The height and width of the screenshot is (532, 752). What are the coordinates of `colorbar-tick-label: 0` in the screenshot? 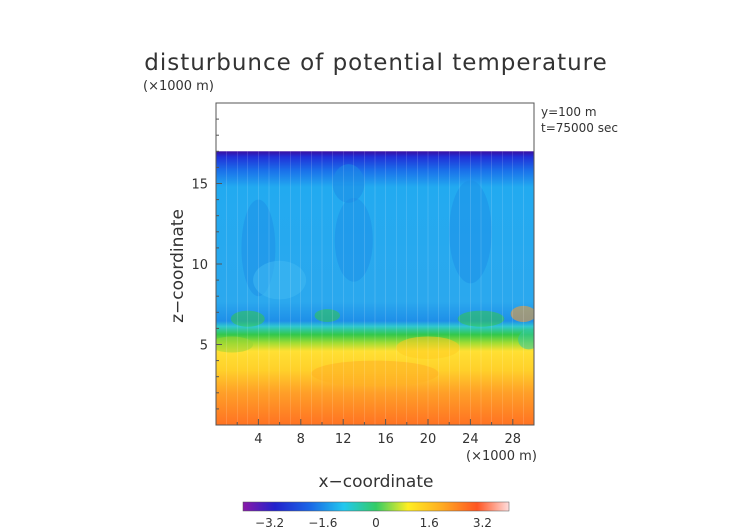 It's located at (376, 523).